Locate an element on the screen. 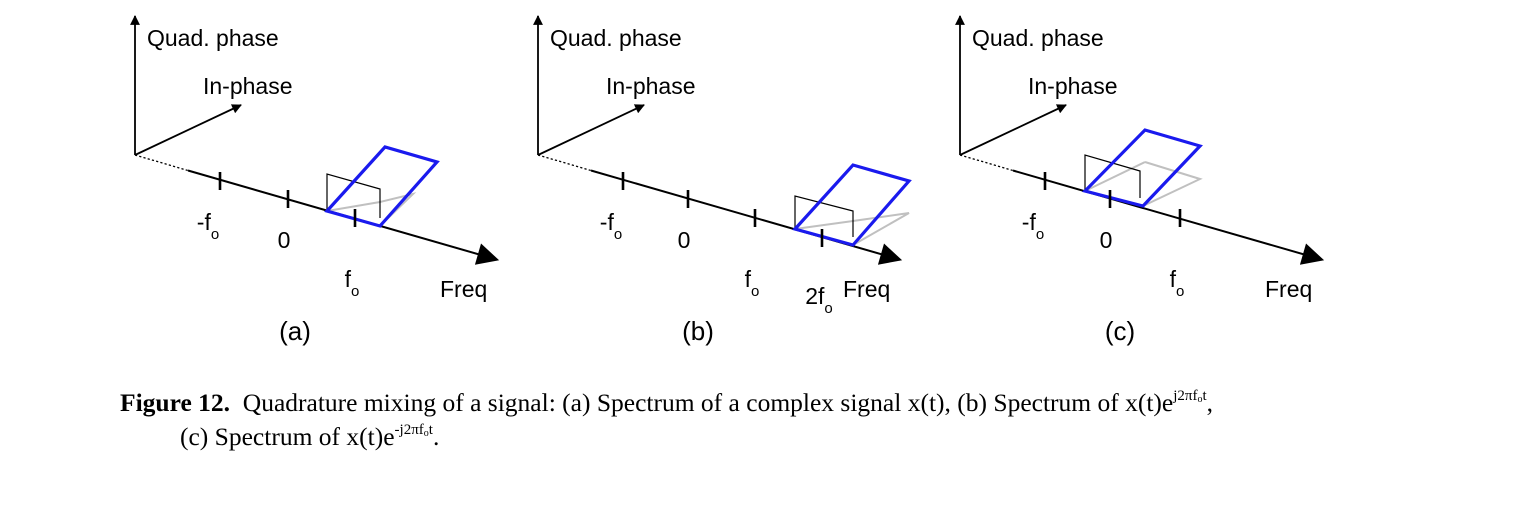  caption-period: . is located at coordinates (436, 436).